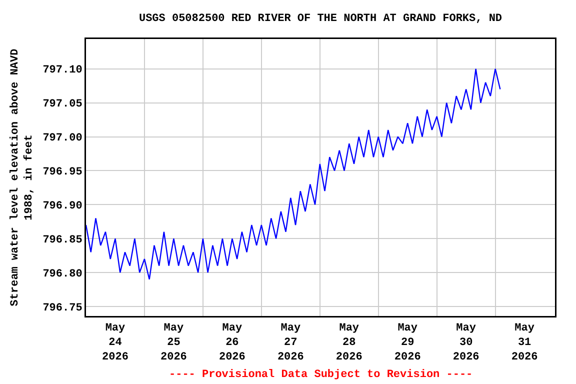 The height and width of the screenshot is (384, 576). I want to click on y-tick-label: 796.75, so click(62, 308).